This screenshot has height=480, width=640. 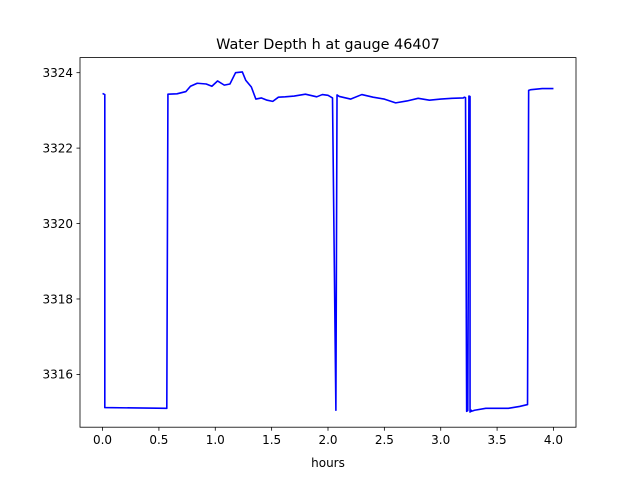 What do you see at coordinates (158, 440) in the screenshot?
I see `x-tick-label: 0.5` at bounding box center [158, 440].